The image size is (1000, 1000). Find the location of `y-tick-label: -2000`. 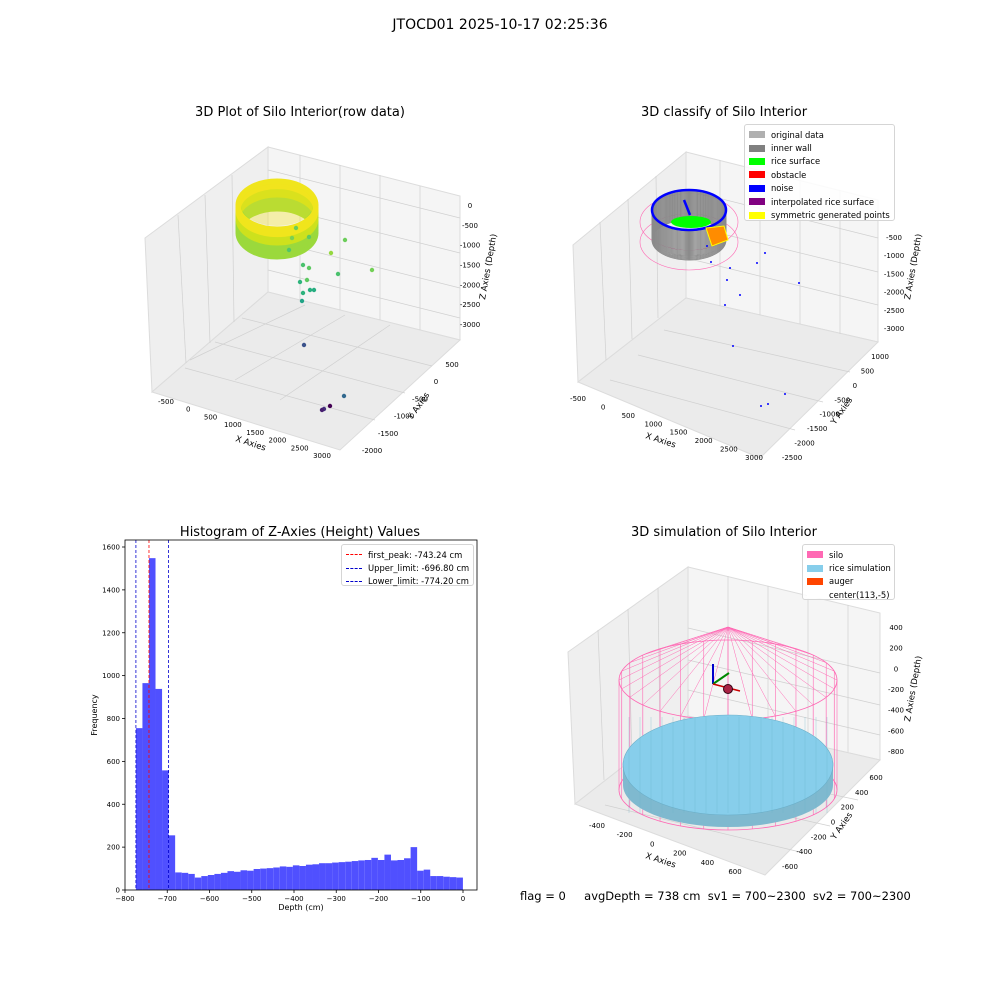

y-tick-label: -2000 is located at coordinates (804, 444).